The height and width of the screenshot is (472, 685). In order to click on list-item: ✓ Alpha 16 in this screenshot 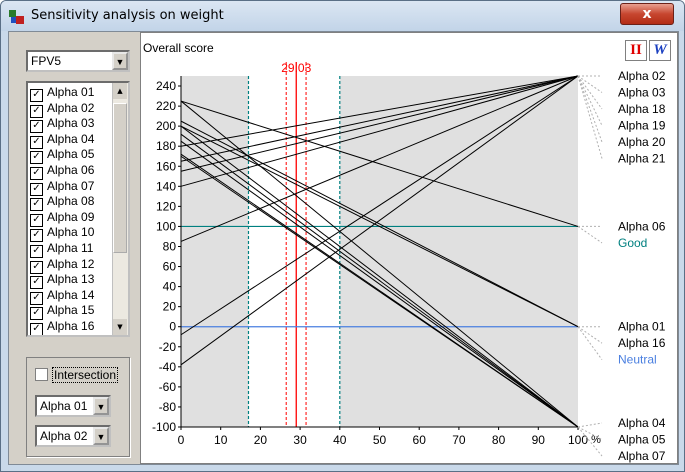, I will do `click(62, 327)`.